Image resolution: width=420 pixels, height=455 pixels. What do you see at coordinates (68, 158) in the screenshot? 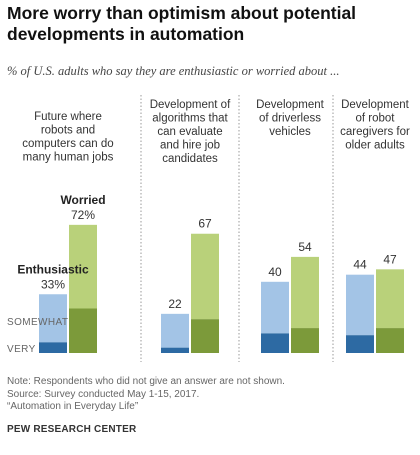
I see `category-label: many human jobs` at bounding box center [68, 158].